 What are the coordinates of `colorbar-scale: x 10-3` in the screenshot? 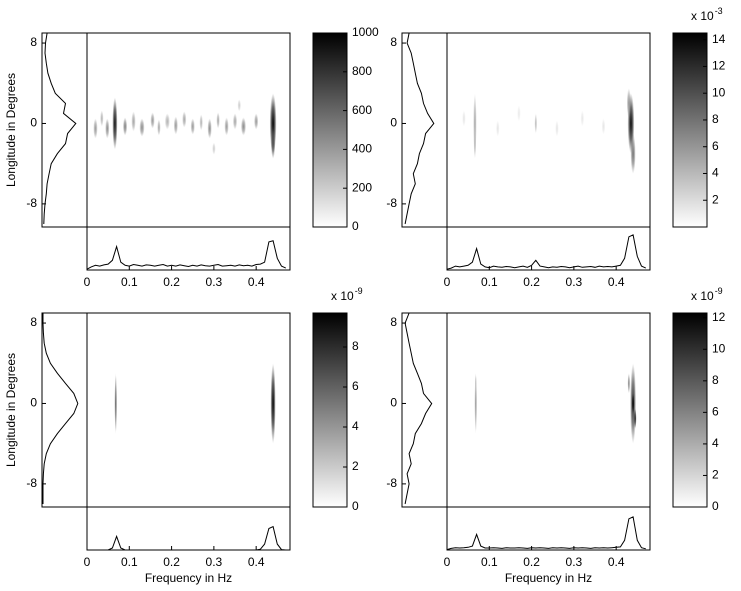 It's located at (707, 14).